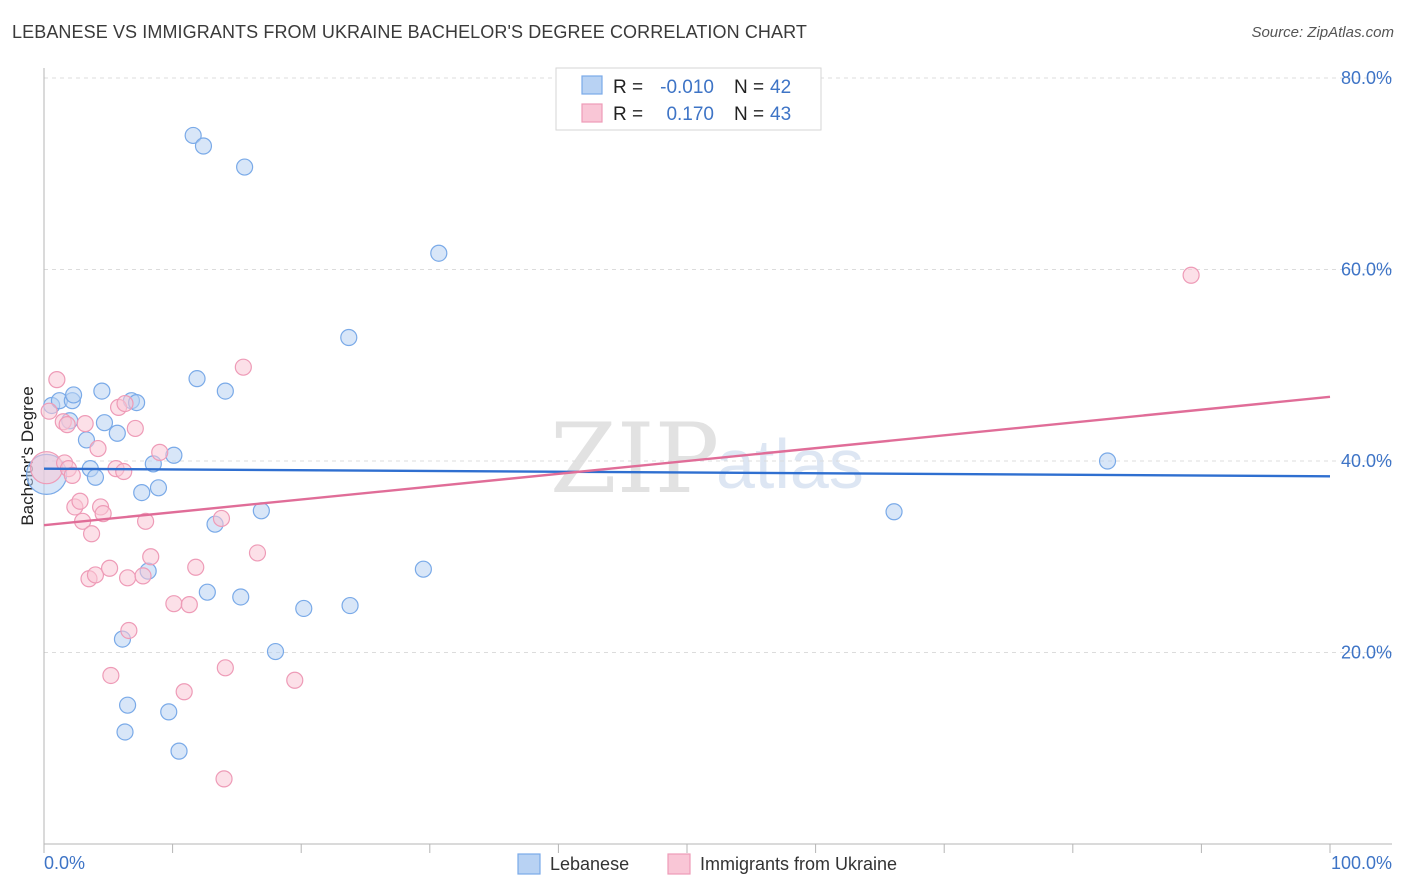 The image size is (1406, 892). I want to click on y-tick-labels: 20.0% 40.0% 60.0% 80.0%, so click(1366, 365).